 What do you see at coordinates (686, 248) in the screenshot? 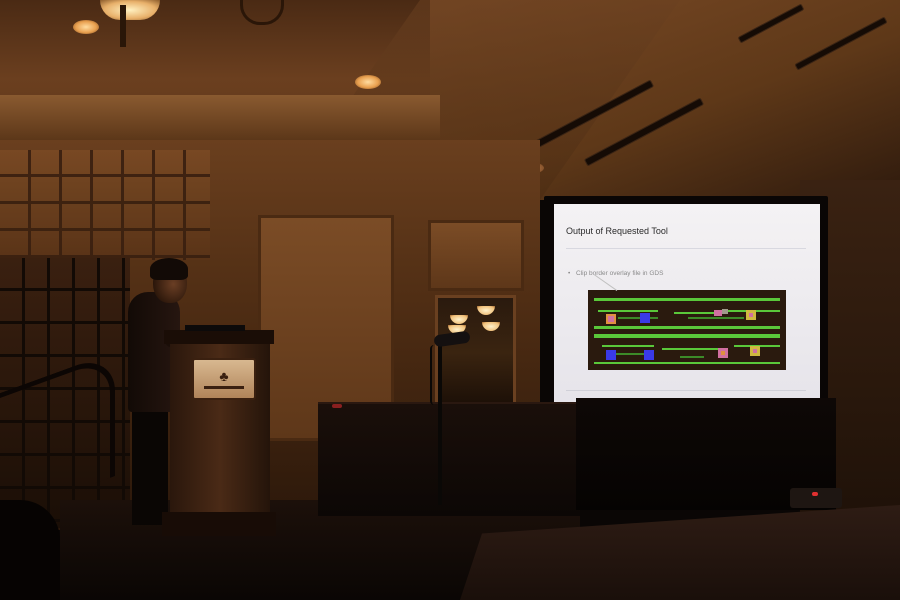
I see `slide-divider` at bounding box center [686, 248].